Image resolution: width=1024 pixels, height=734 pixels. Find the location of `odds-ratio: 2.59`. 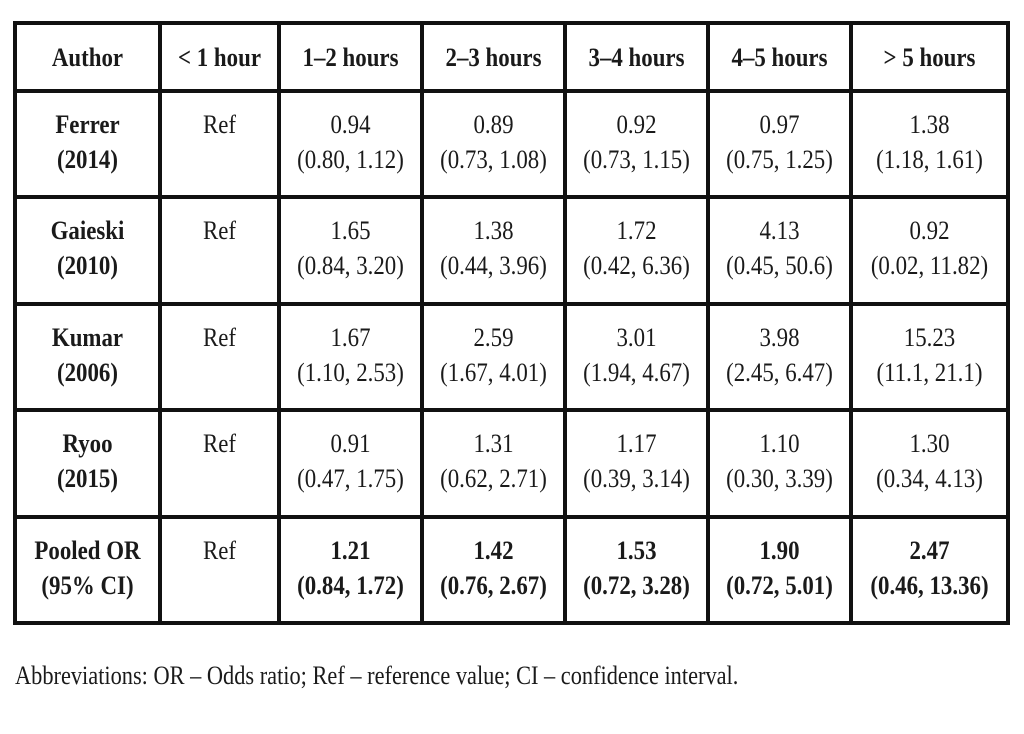

odds-ratio: 2.59 is located at coordinates (493, 337).